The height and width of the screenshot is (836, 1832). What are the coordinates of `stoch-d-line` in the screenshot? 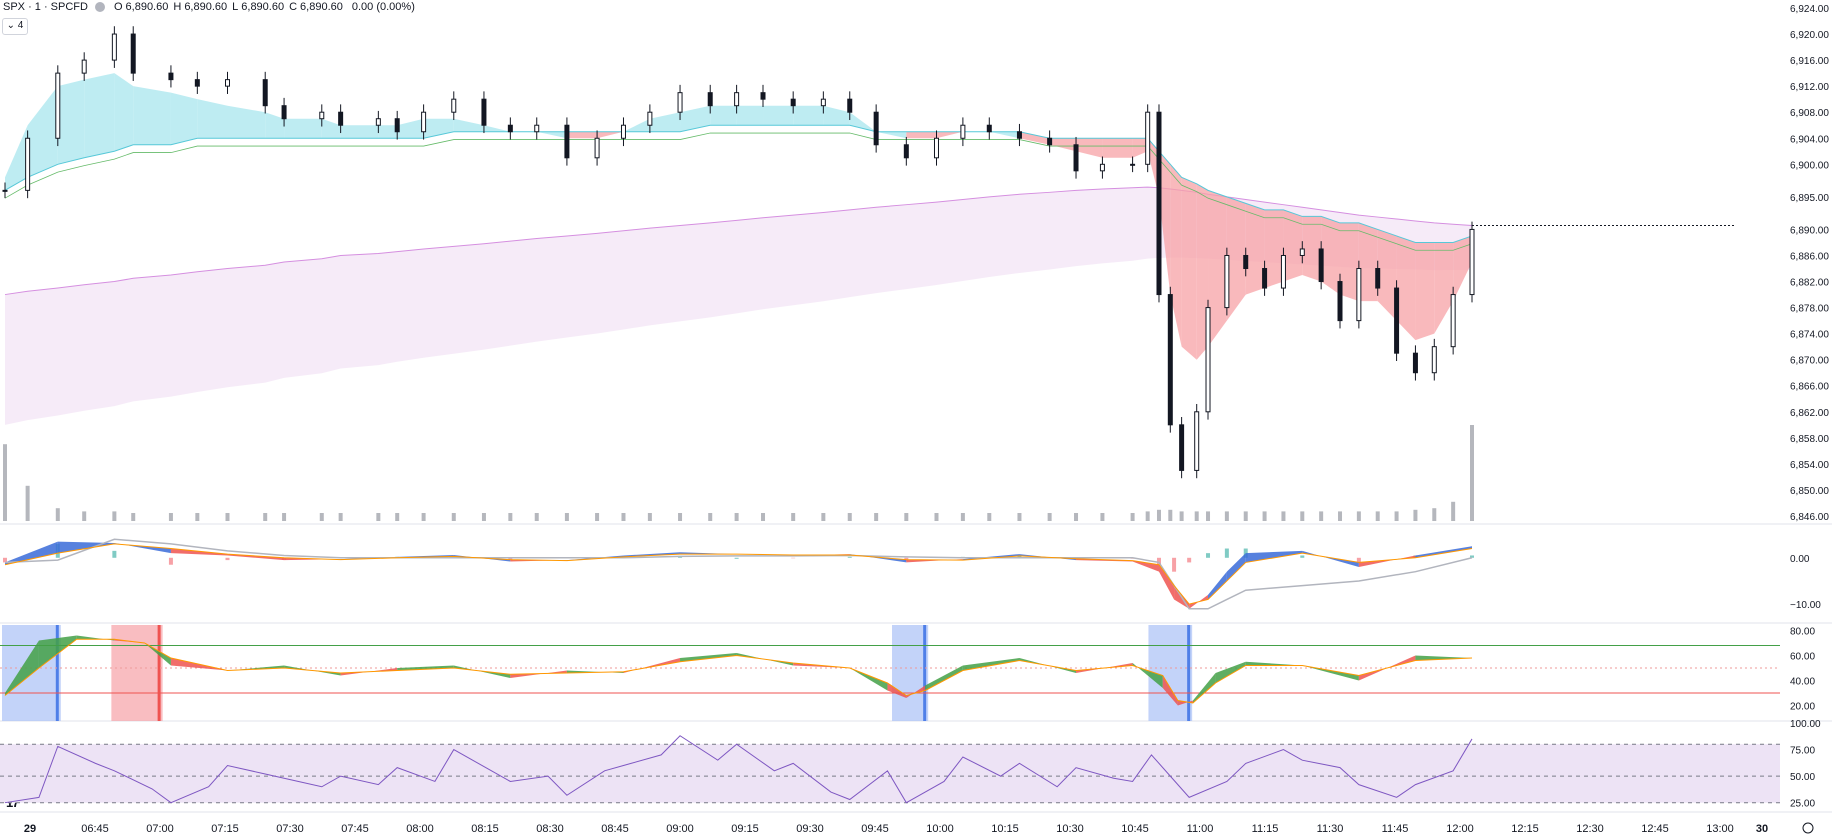 It's located at (738, 671).